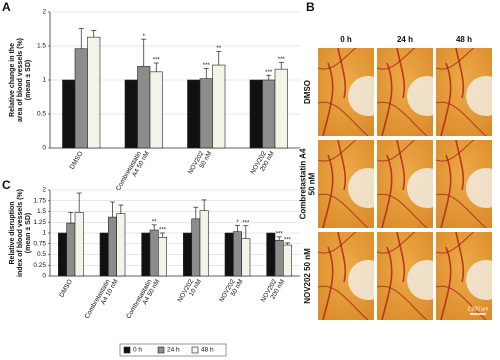 The height and width of the screenshot is (360, 500). What do you see at coordinates (66, 288) in the screenshot?
I see `x-tick-label: DMSO` at bounding box center [66, 288].